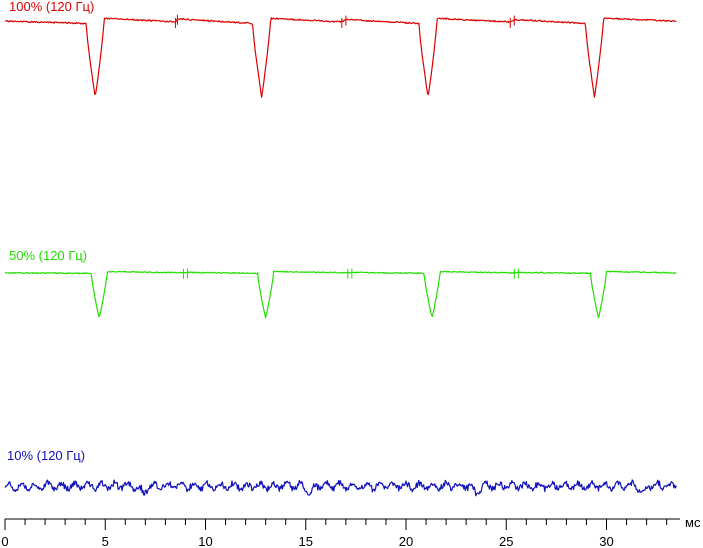  Describe the element at coordinates (51, 7) in the screenshot. I see `series-label-100: 100% (120 Гц)` at that location.